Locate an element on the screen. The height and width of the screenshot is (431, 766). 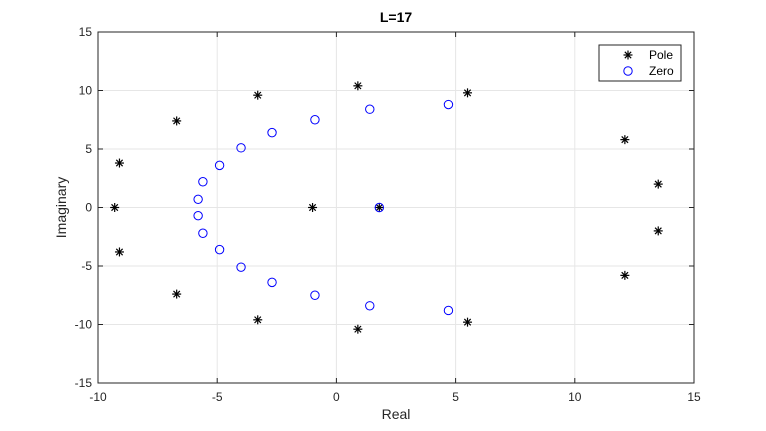
x-tick-label: 5 is located at coordinates (455, 397).